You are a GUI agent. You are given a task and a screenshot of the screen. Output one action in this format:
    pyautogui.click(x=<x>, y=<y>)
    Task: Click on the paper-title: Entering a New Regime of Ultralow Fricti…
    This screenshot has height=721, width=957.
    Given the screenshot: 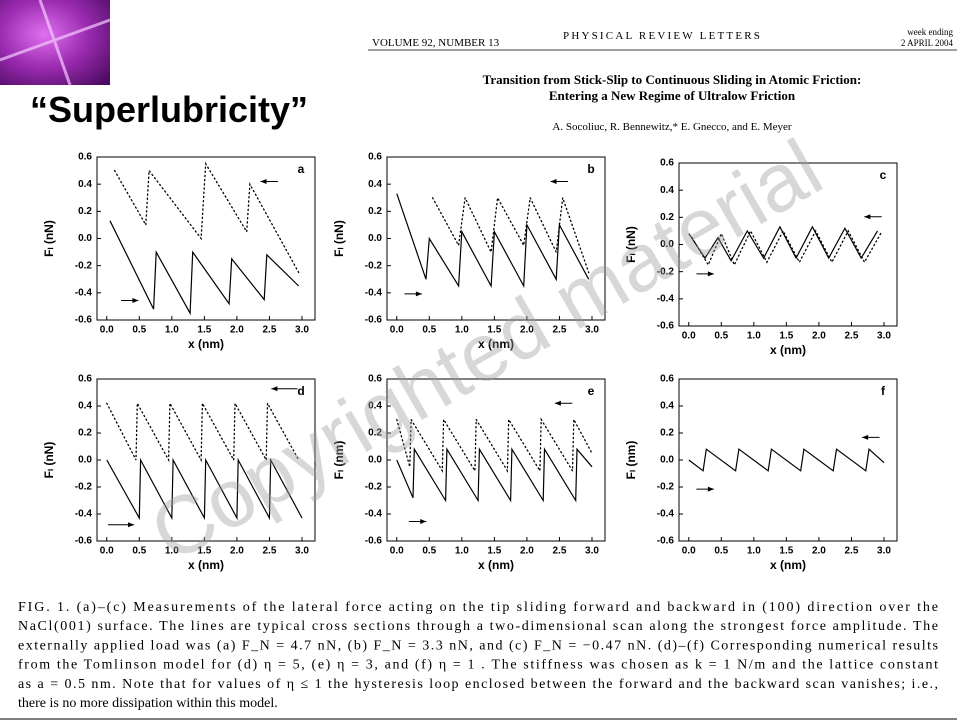 What is the action you would take?
    pyautogui.click(x=672, y=95)
    